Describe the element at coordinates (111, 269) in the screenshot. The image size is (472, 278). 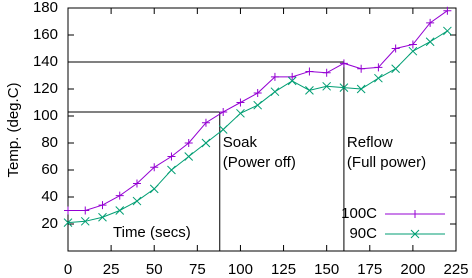
I see `x-tick-label: 25` at that location.